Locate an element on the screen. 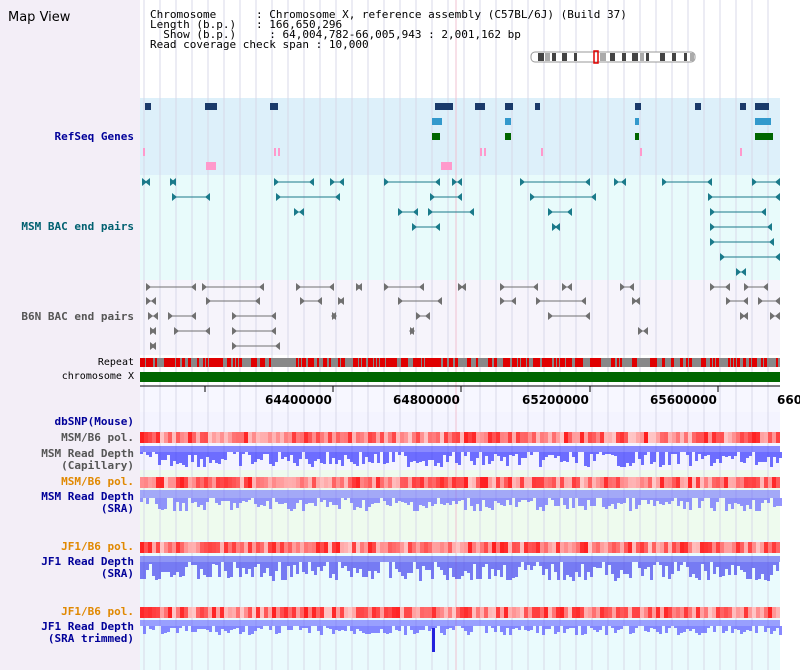 The height and width of the screenshot is (670, 800). track-label-jf1-pol: JF1/B6 pol. is located at coordinates (97, 546).